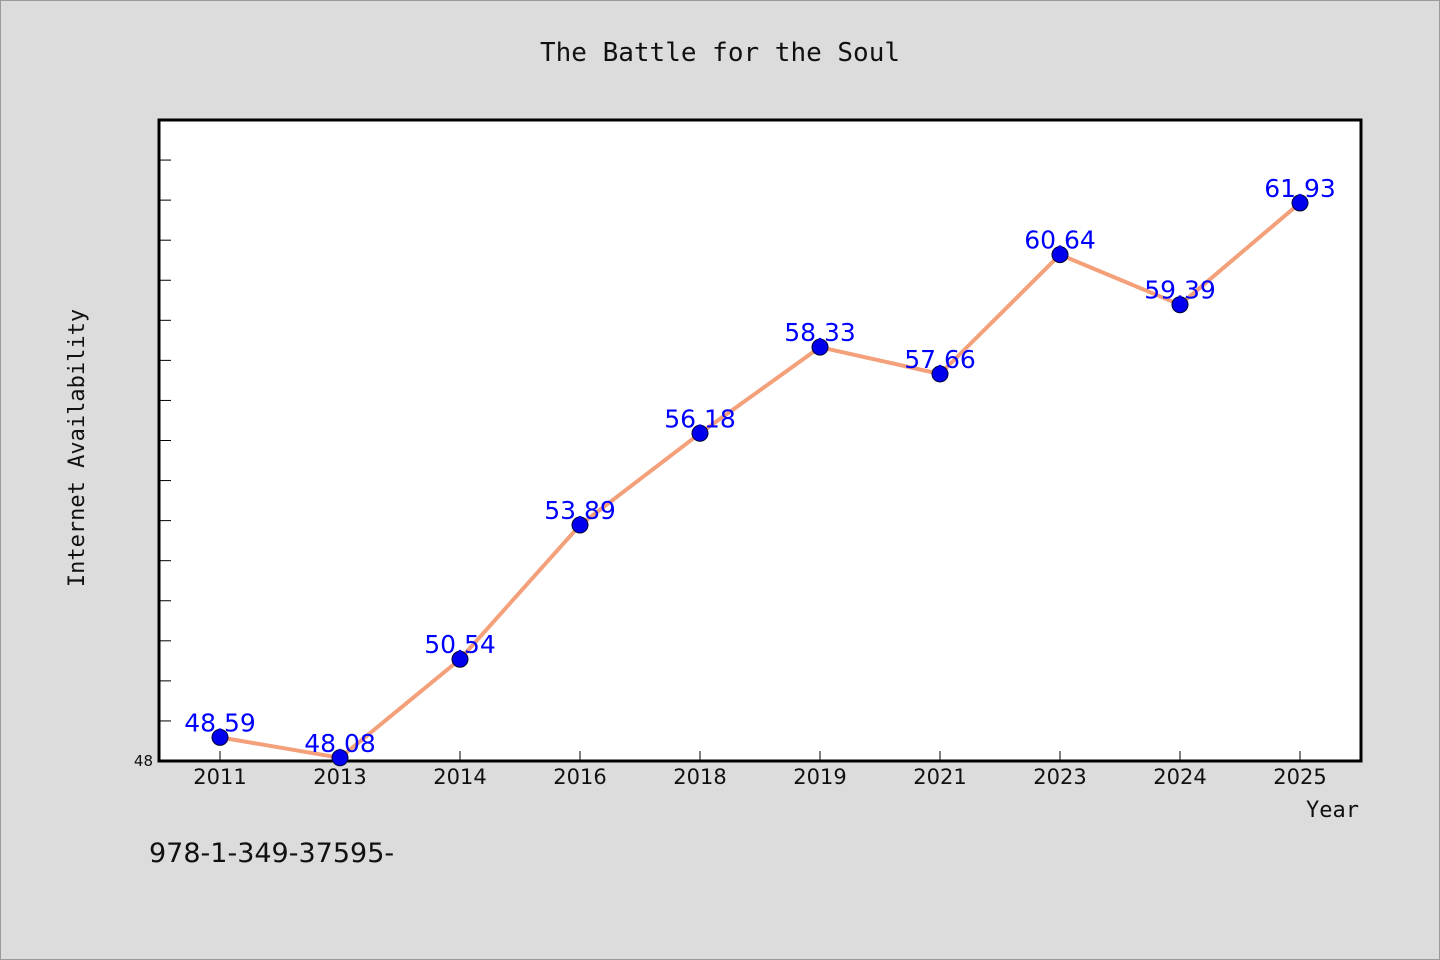 This screenshot has height=960, width=1440. Describe the element at coordinates (720, 53) in the screenshot. I see `chart-title: The Battle for the Soul` at that location.